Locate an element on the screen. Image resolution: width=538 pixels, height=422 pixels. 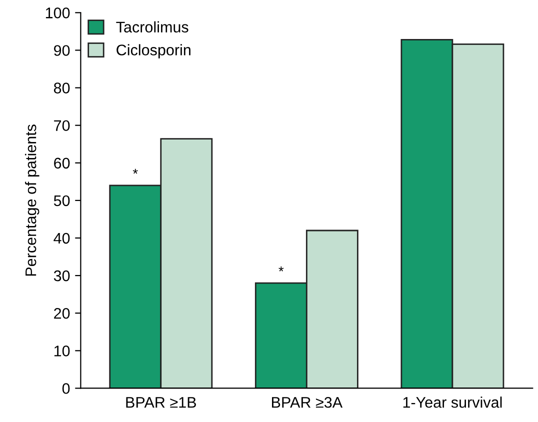
legend-label: Ciclosporin is located at coordinates (153, 51).